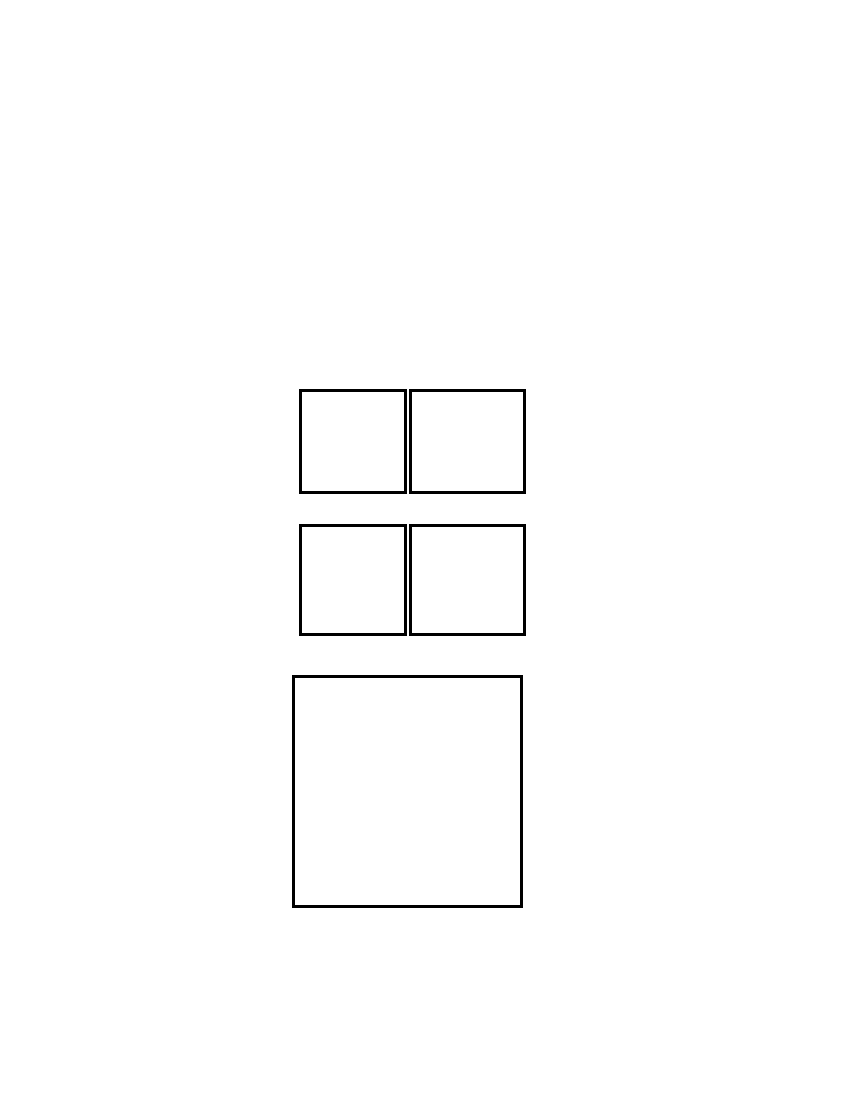 This screenshot has height=1100, width=850. I want to click on particle-motion-box-corrected, so click(467, 580).